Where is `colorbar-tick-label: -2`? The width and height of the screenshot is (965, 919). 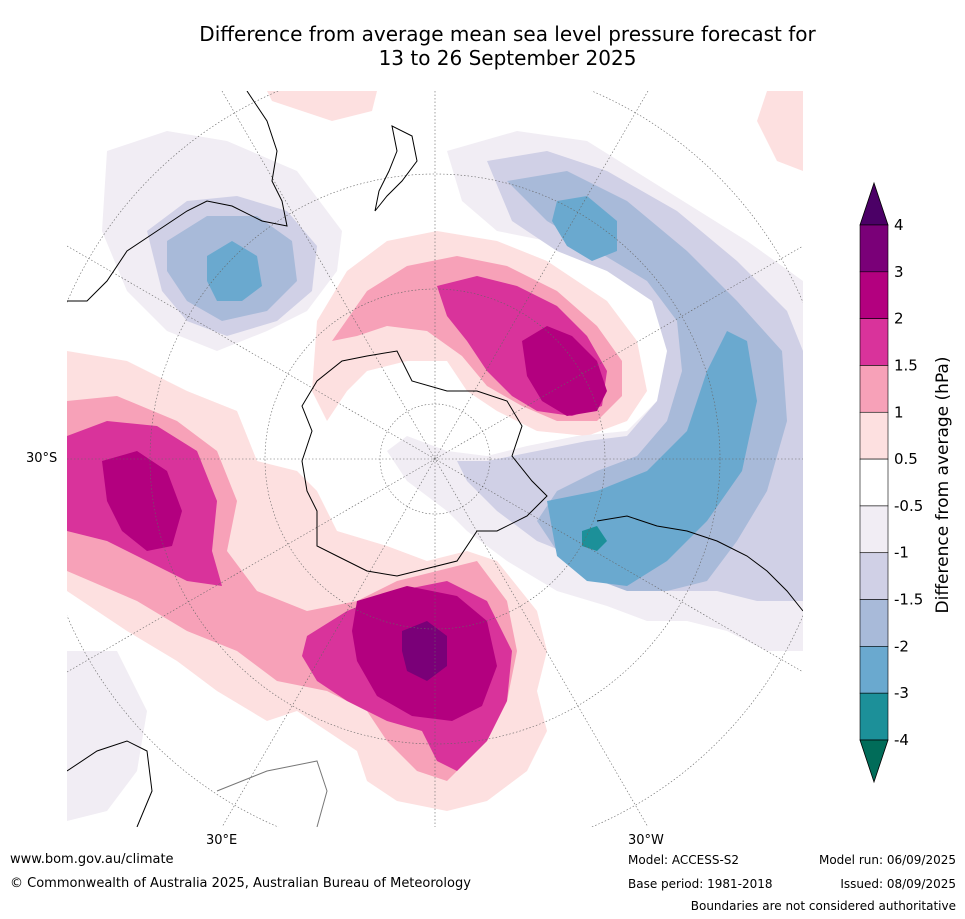 colorbar-tick-label: -2 is located at coordinates (901, 646).